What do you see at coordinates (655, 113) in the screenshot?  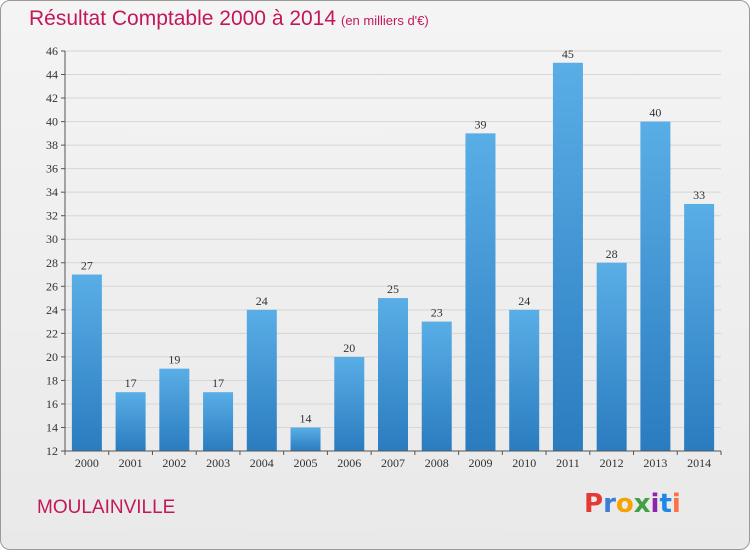 I see `bar-value-label: 40` at bounding box center [655, 113].